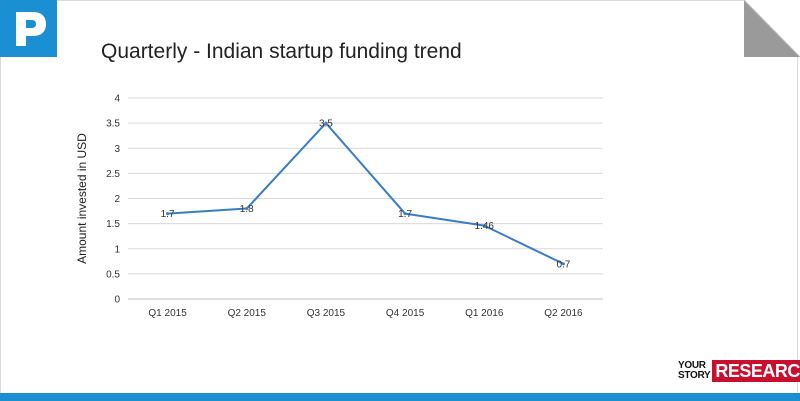 This screenshot has width=800, height=401. I want to click on y-tick-label: 2, so click(117, 199).